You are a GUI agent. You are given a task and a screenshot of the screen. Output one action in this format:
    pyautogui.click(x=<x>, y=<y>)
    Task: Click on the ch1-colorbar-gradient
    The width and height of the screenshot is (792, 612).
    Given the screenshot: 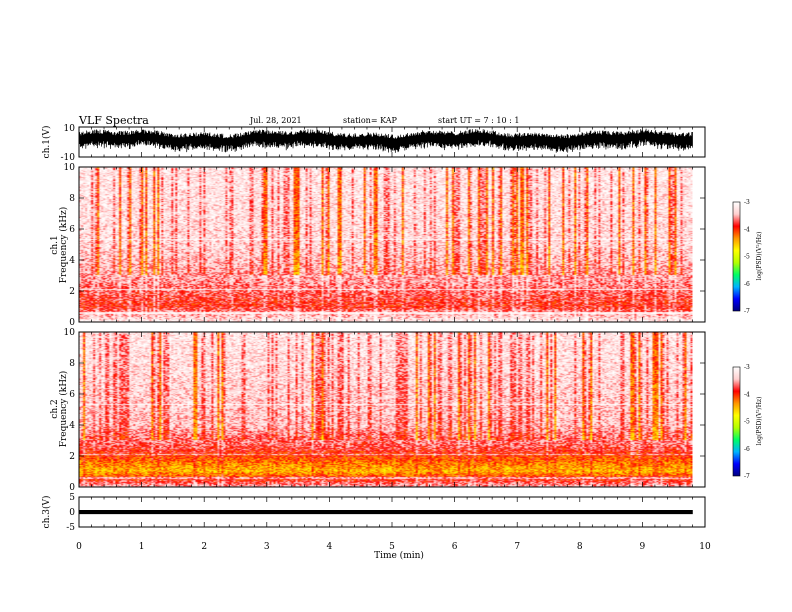 What is the action you would take?
    pyautogui.click(x=736, y=256)
    